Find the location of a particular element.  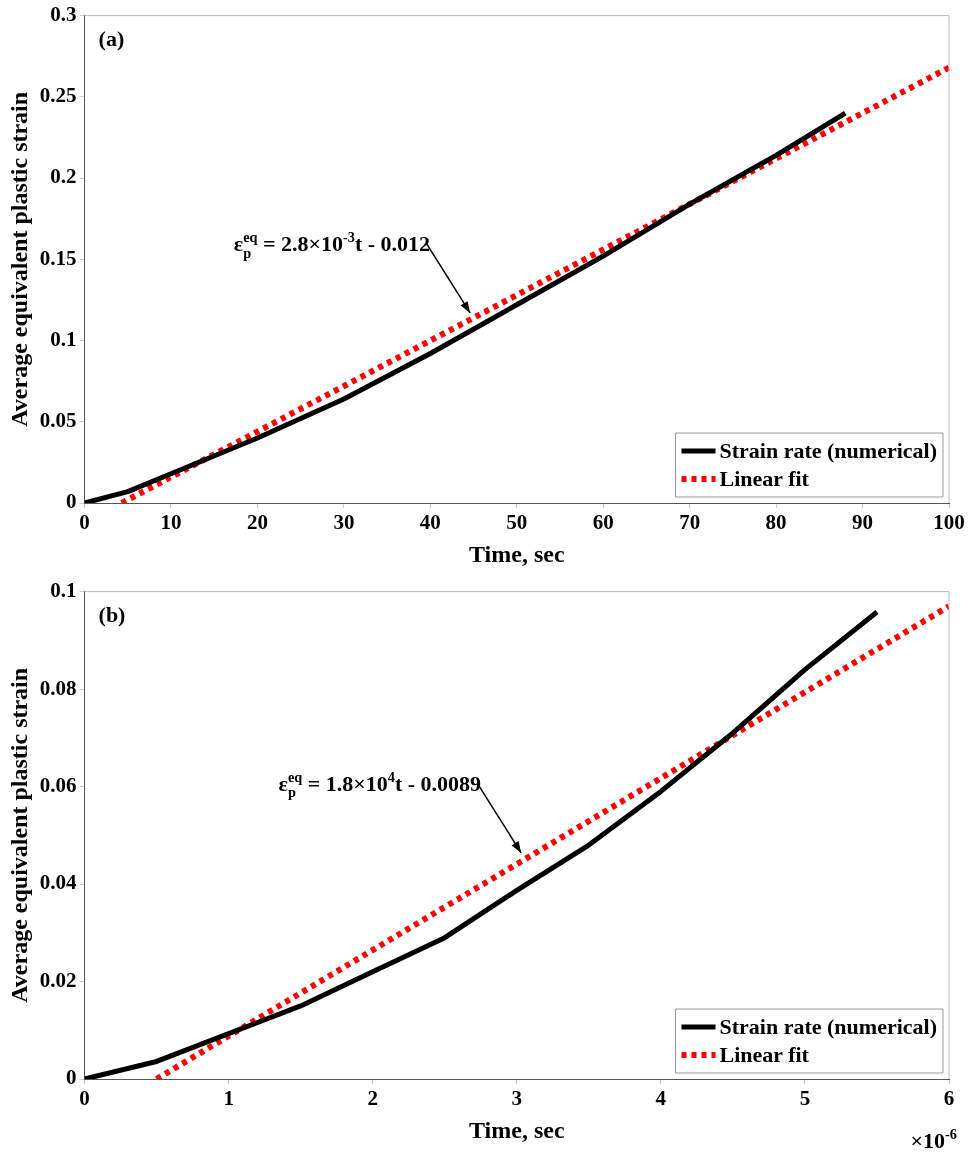

x-tick-label: 30 is located at coordinates (344, 522).